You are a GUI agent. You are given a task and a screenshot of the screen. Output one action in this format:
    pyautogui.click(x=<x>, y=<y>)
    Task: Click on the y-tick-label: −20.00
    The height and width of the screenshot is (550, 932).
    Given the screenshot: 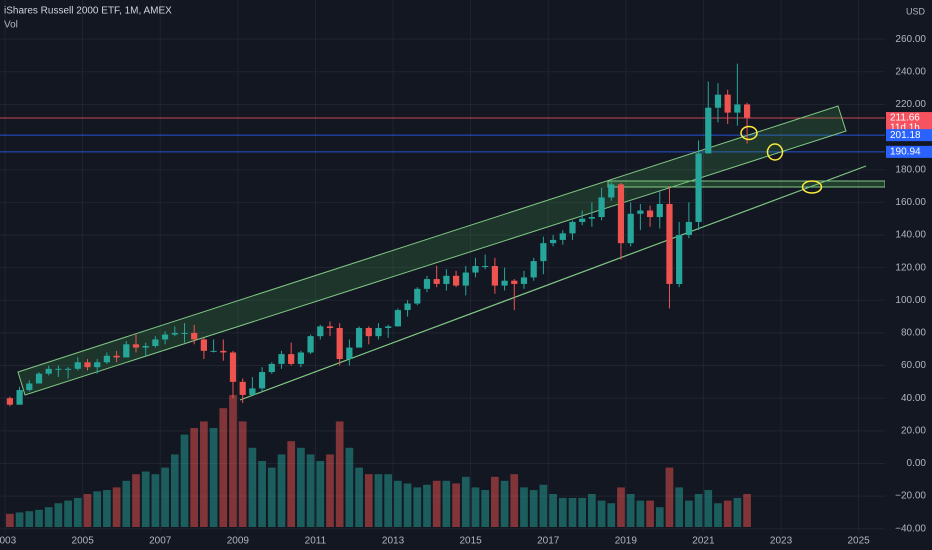 What is the action you would take?
    pyautogui.click(x=910, y=496)
    